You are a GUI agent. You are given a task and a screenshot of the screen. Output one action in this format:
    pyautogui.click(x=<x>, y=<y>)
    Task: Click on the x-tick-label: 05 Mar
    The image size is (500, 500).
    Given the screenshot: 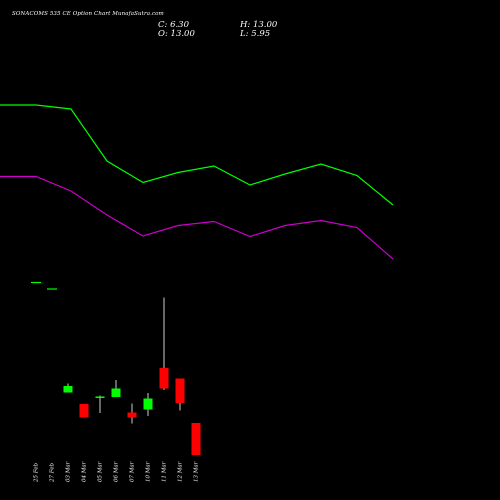 What is the action you would take?
    pyautogui.click(x=101, y=471)
    